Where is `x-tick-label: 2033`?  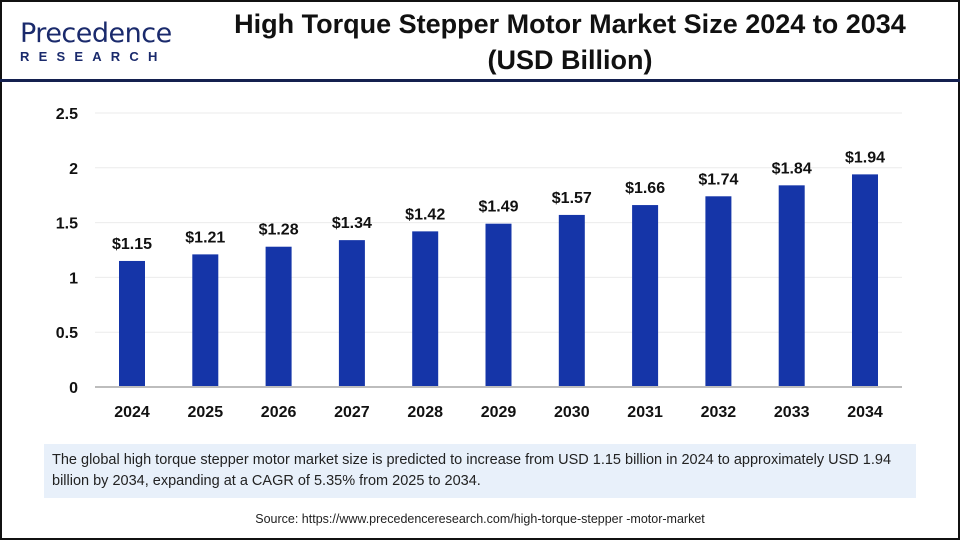 x-tick-label: 2033 is located at coordinates (792, 412).